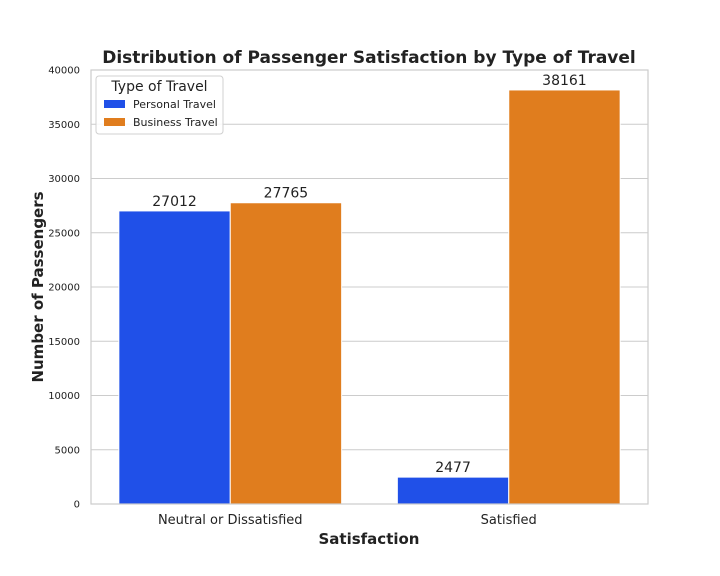 This screenshot has width=720, height=576. What do you see at coordinates (64, 179) in the screenshot?
I see `y-tick-label: 30000` at bounding box center [64, 179].